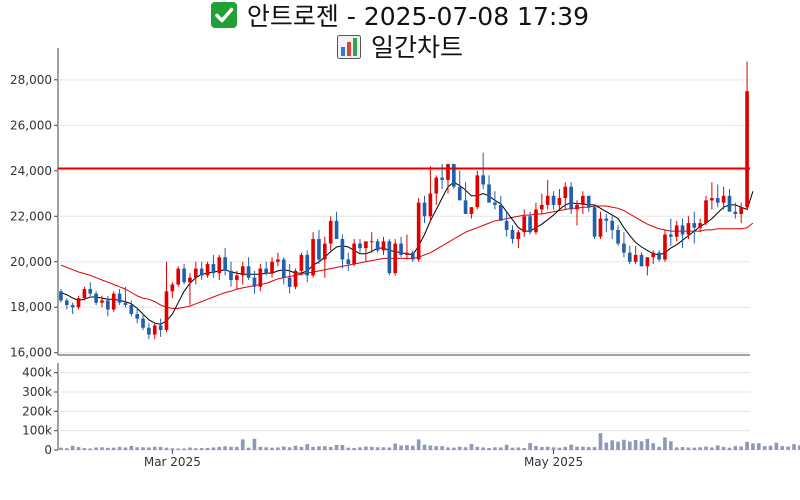 This screenshot has height=500, width=800. Describe the element at coordinates (31, 171) in the screenshot. I see `price-y-tick-label: 24,000` at that location.